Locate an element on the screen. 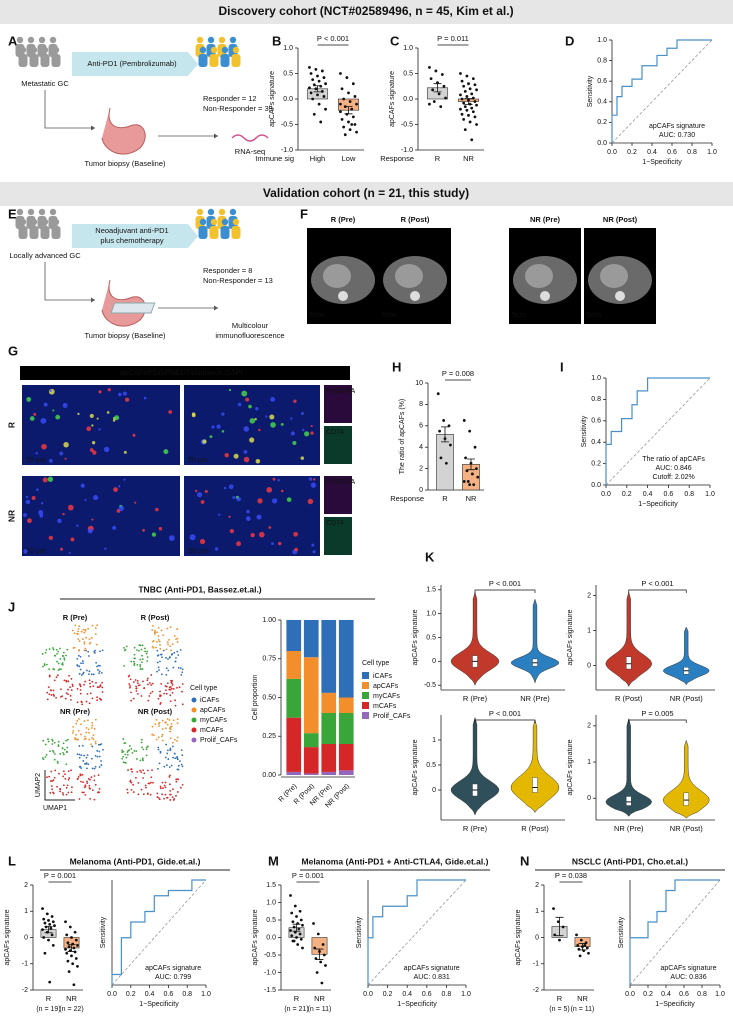 The image size is (733, 1018). y-tick-label: 0 is located at coordinates (537, 937).